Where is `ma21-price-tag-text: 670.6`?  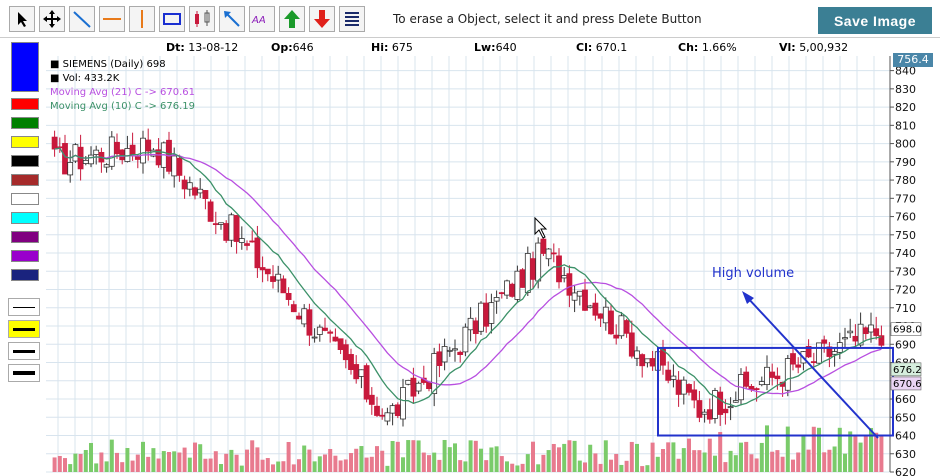
ma21-price-tag-text: 670.6 is located at coordinates (907, 384).